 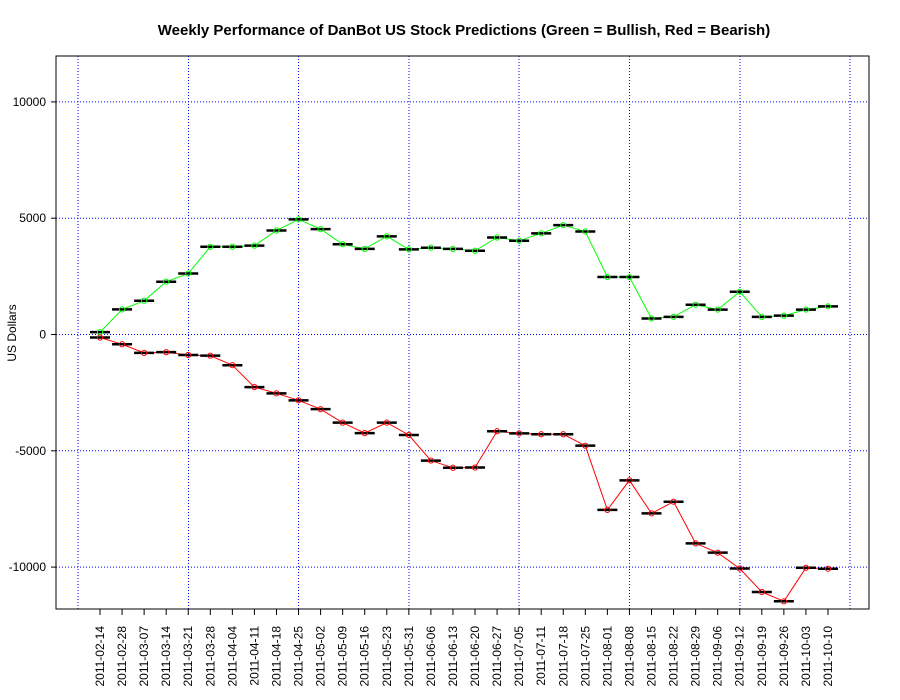 I want to click on x-tick-label: 2011-05-31, so click(x=409, y=656).